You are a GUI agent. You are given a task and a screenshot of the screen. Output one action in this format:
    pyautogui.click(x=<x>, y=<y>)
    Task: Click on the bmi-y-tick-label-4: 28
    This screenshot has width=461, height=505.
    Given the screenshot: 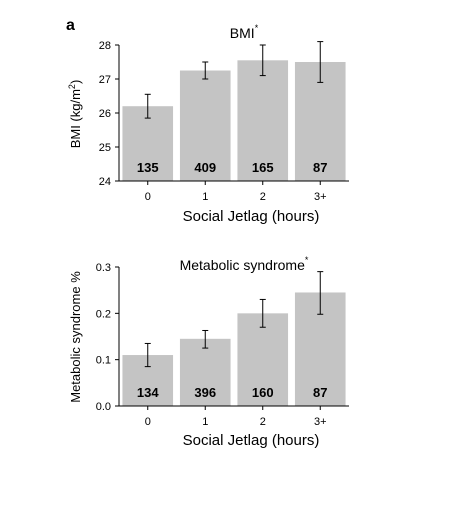 What is the action you would take?
    pyautogui.click(x=105, y=46)
    